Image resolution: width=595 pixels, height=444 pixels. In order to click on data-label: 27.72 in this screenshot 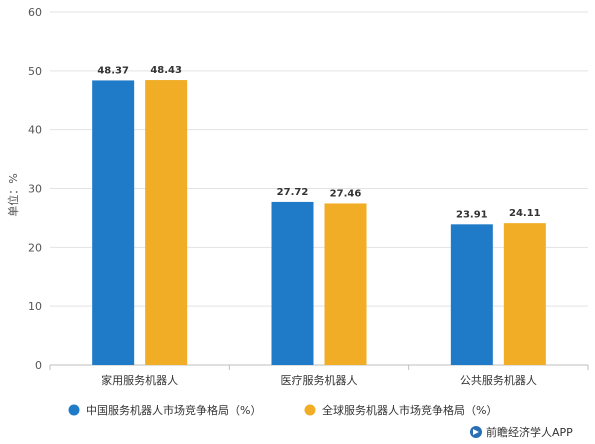, I will do `click(293, 192)`.